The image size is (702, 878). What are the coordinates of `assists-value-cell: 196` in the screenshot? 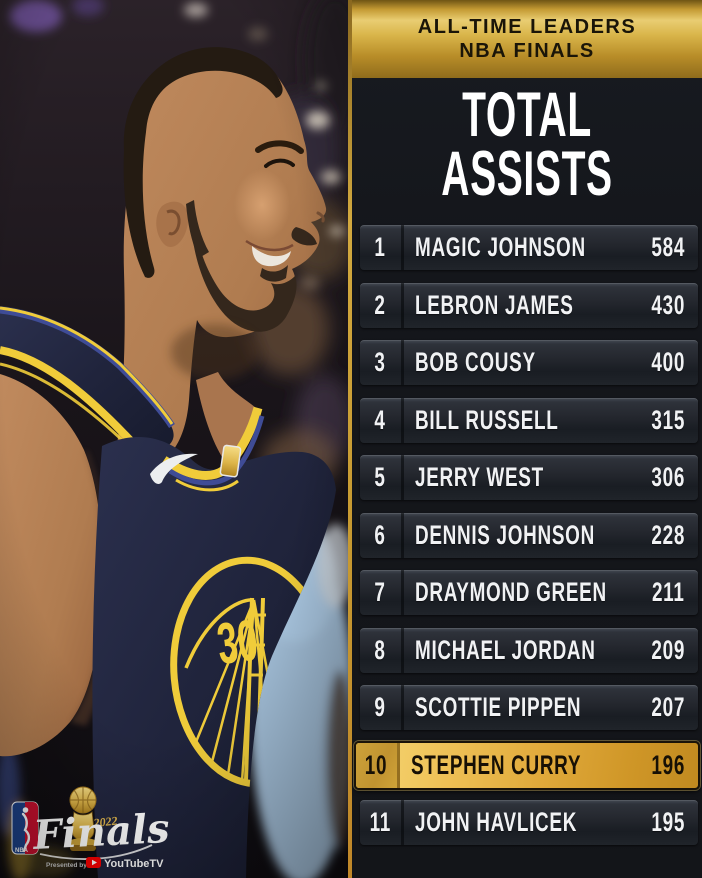 It's located at (668, 764).